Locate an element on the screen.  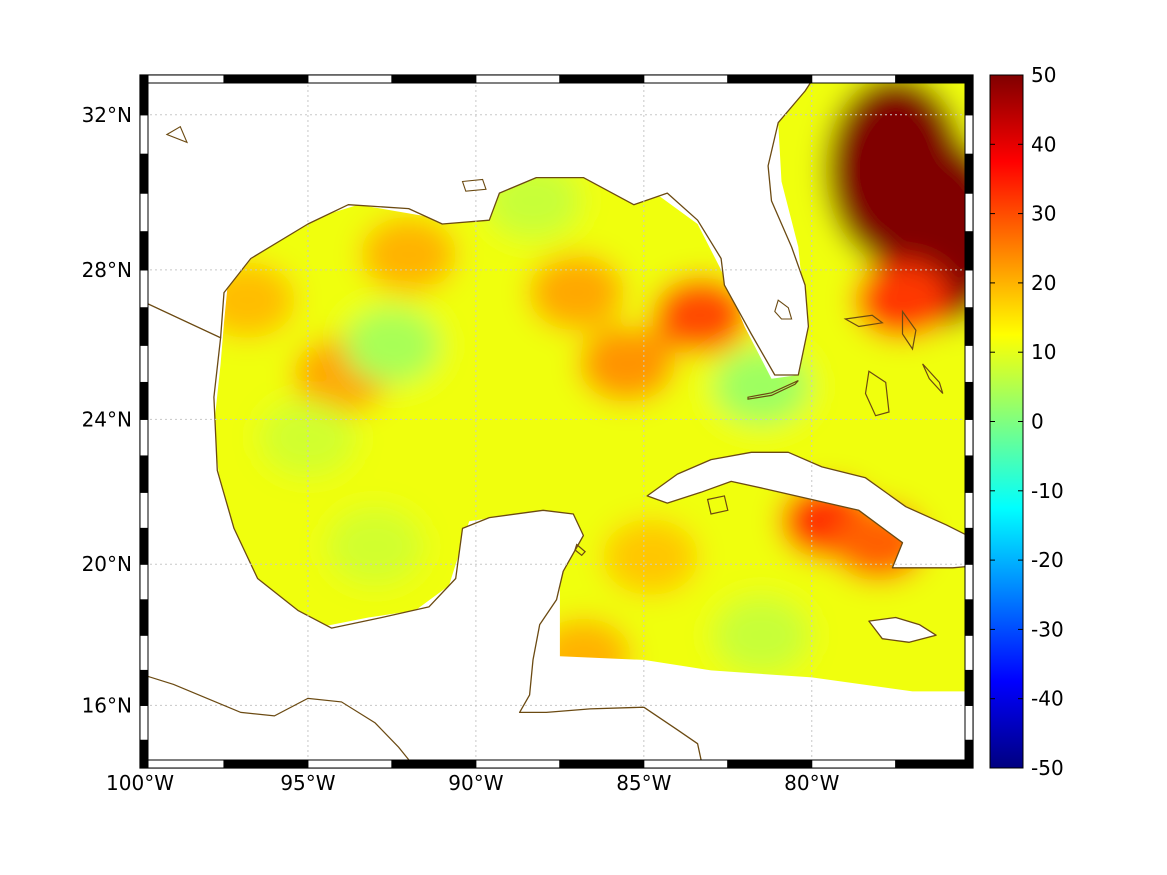
x-tick-label: 85°W is located at coordinates (643, 783).